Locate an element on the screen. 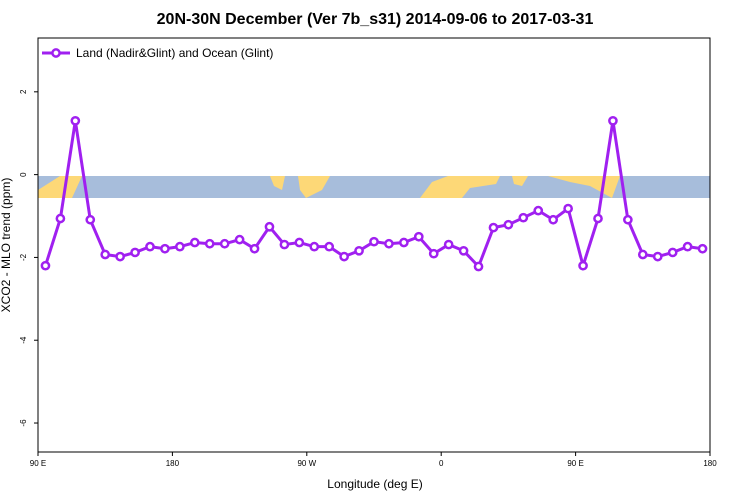 Image resolution: width=750 pixels, height=500 pixels. y-tick-label: -6 is located at coordinates (23, 423).